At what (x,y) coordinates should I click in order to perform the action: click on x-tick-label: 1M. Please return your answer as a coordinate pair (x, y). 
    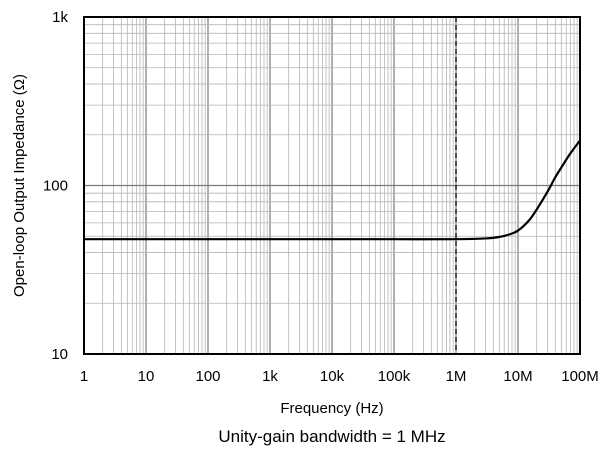
    Looking at the image, I should click on (456, 376).